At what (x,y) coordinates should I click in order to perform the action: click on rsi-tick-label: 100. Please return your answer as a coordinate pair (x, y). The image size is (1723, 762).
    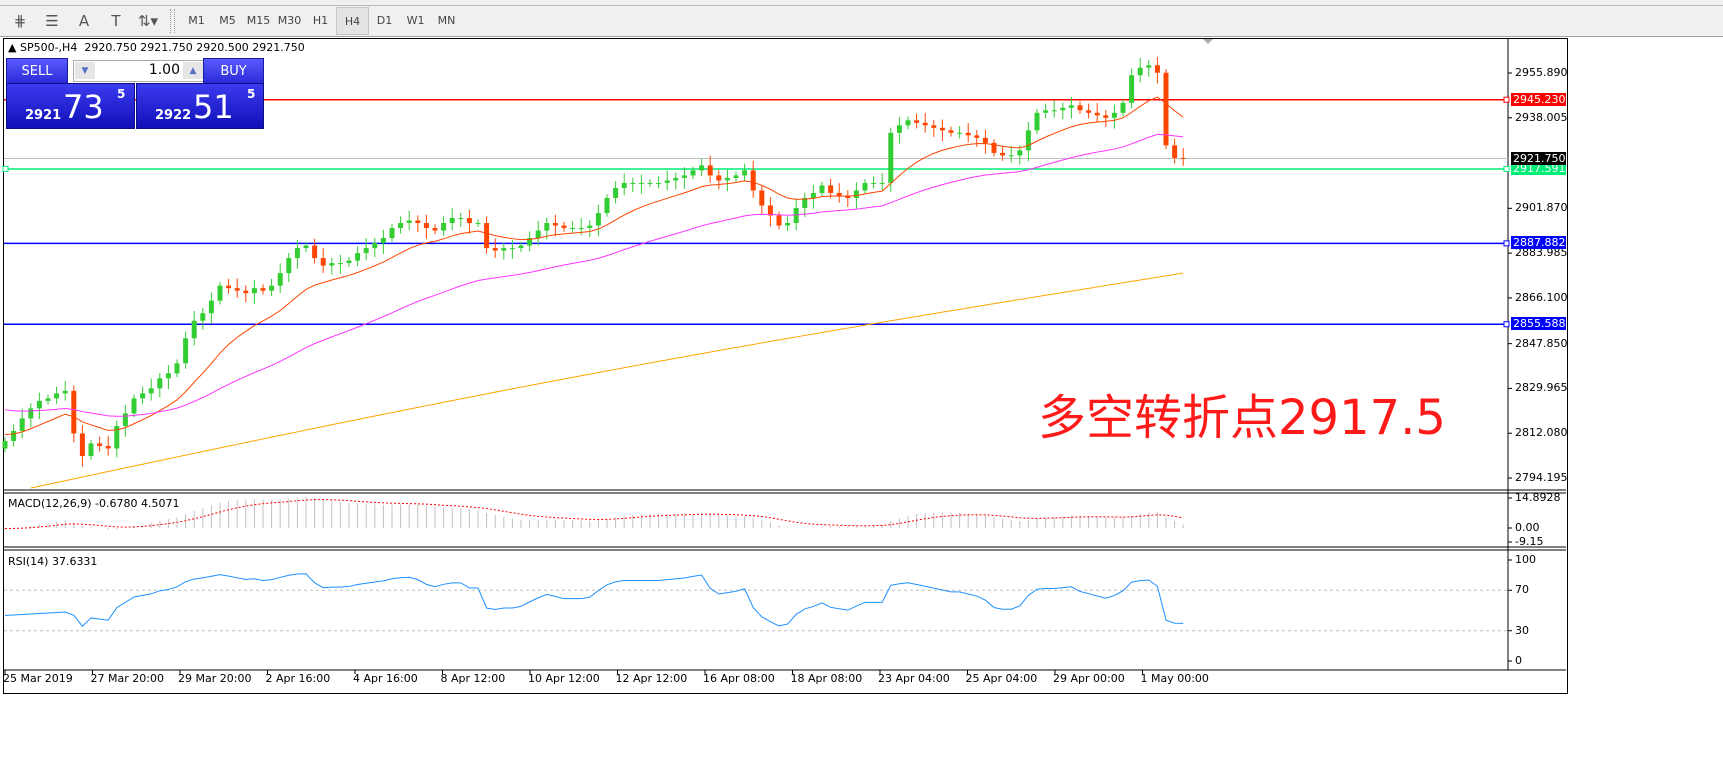
    Looking at the image, I should click on (1525, 559).